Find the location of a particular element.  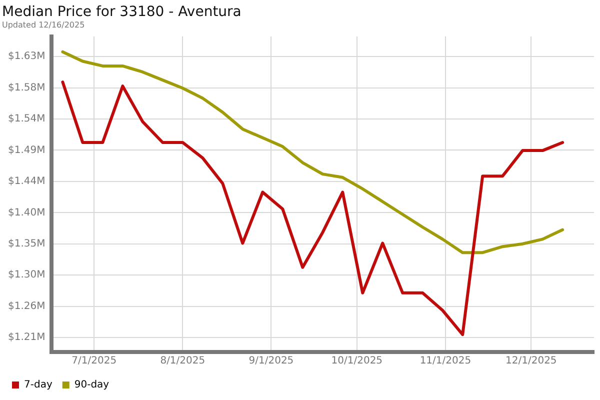

x-tick-label: 9/1/2025 is located at coordinates (271, 361).